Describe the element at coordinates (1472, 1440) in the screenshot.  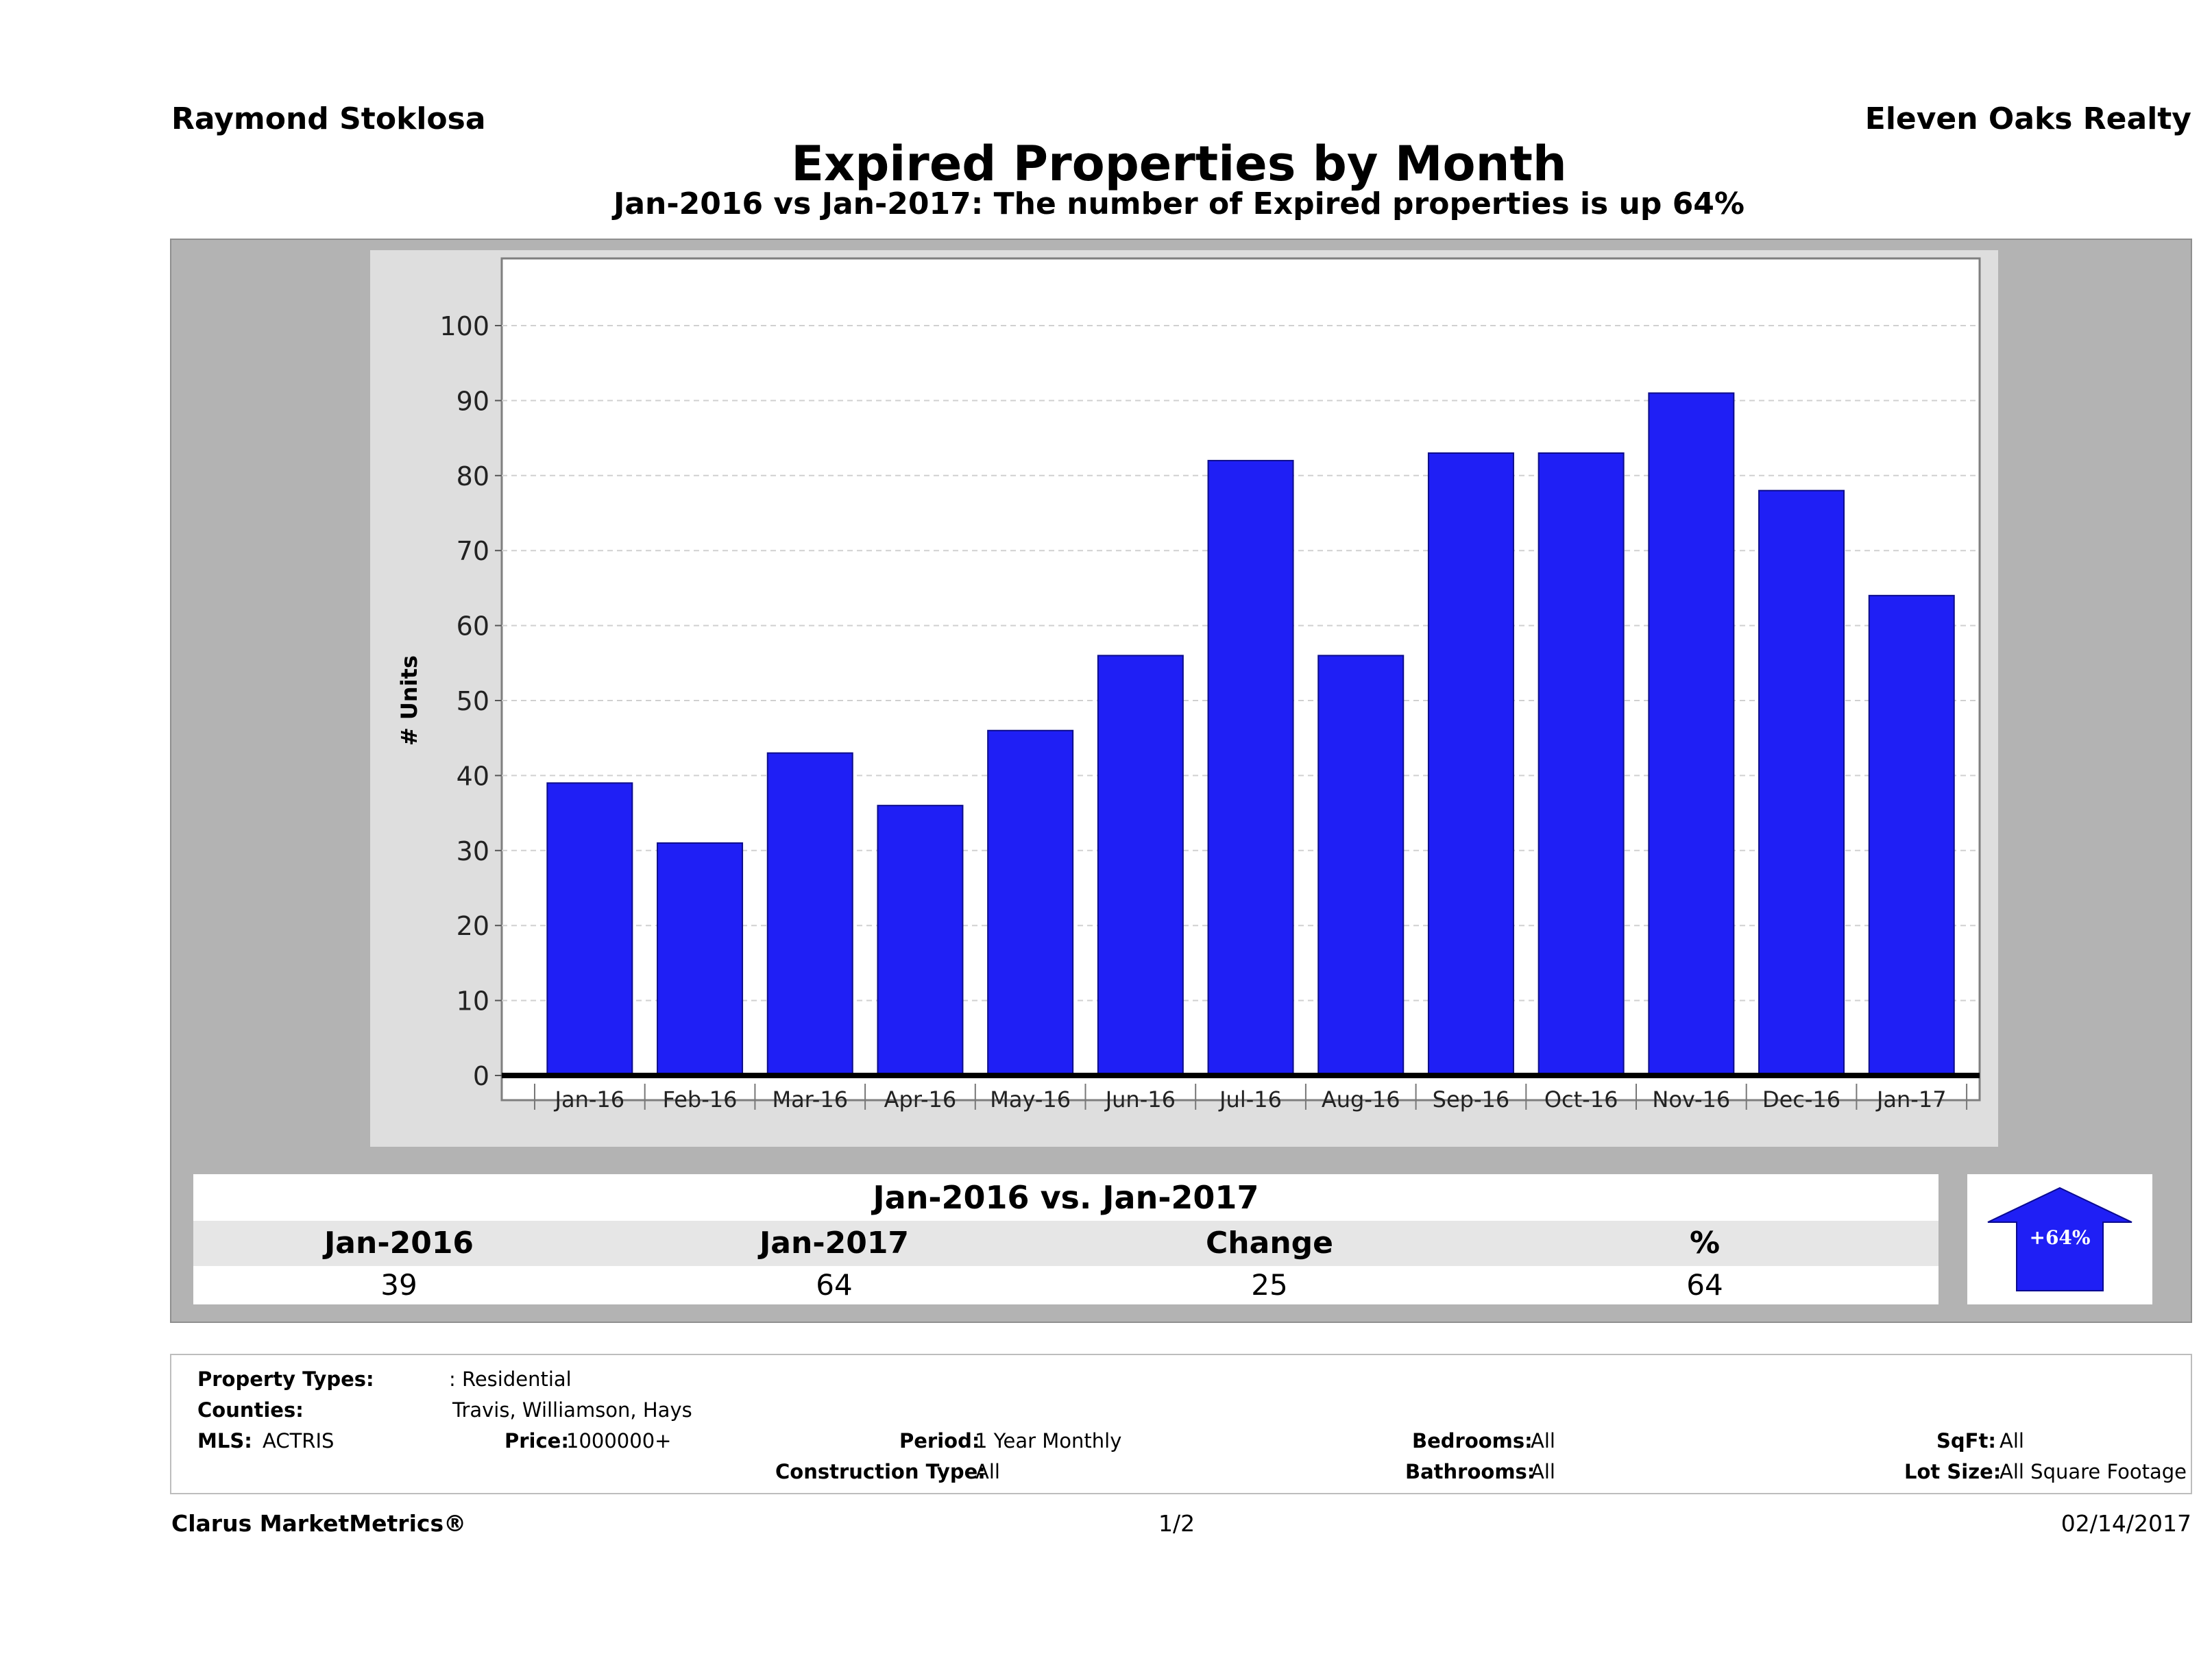
I see `bedrooms-label: Bedrooms:` at that location.